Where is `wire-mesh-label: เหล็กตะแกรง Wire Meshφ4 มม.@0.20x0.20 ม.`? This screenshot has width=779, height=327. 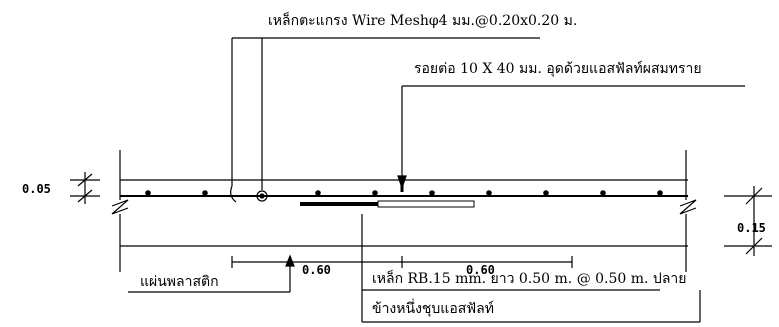 wire-mesh-label: เหล็กตะแกรง Wire Meshφ4 มม.@0.20x0.20 ม. is located at coordinates (423, 21).